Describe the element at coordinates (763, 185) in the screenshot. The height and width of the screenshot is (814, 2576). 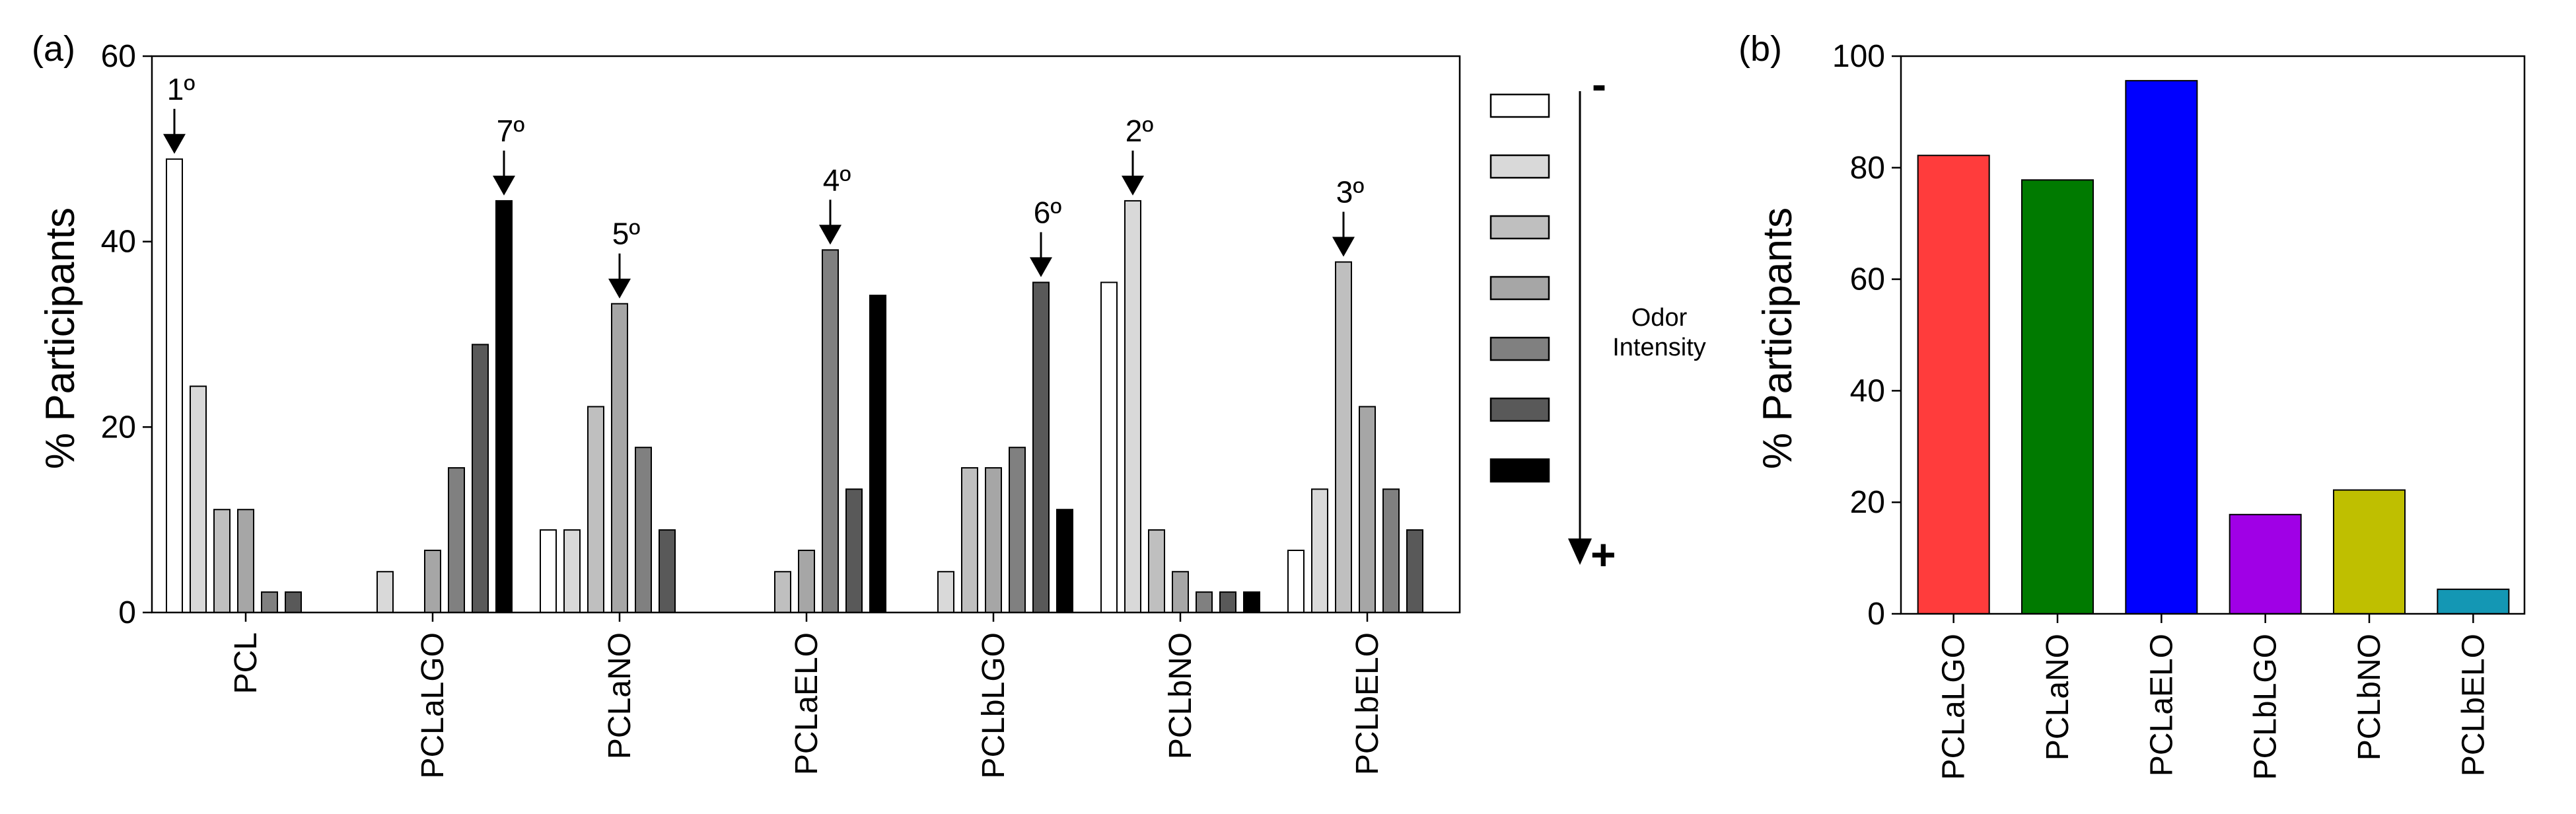
I see `panel-a-annotations: 1º 7º 5º 4º 6º 2º 3º` at that location.